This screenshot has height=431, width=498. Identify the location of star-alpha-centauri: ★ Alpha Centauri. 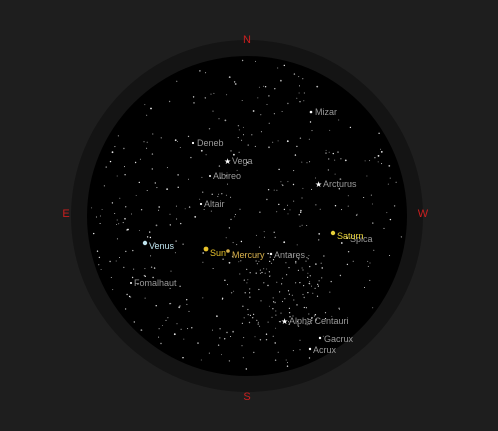
(315, 321).